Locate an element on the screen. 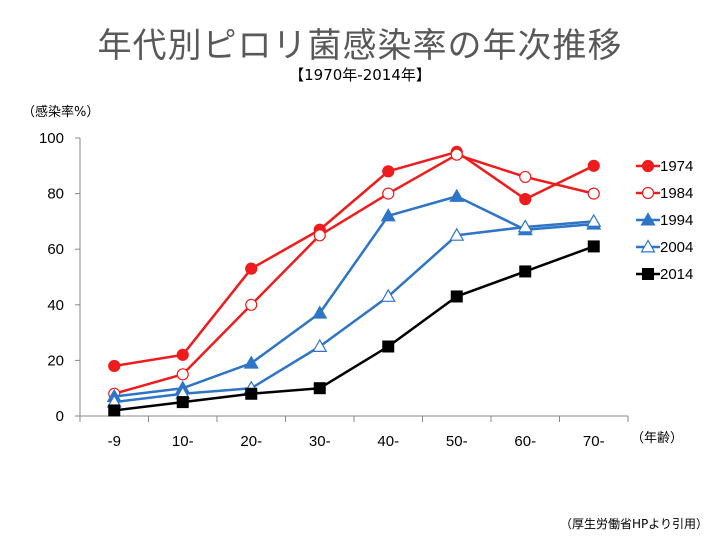  source-note: （厚生労働省HPより引用） is located at coordinates (633, 524).